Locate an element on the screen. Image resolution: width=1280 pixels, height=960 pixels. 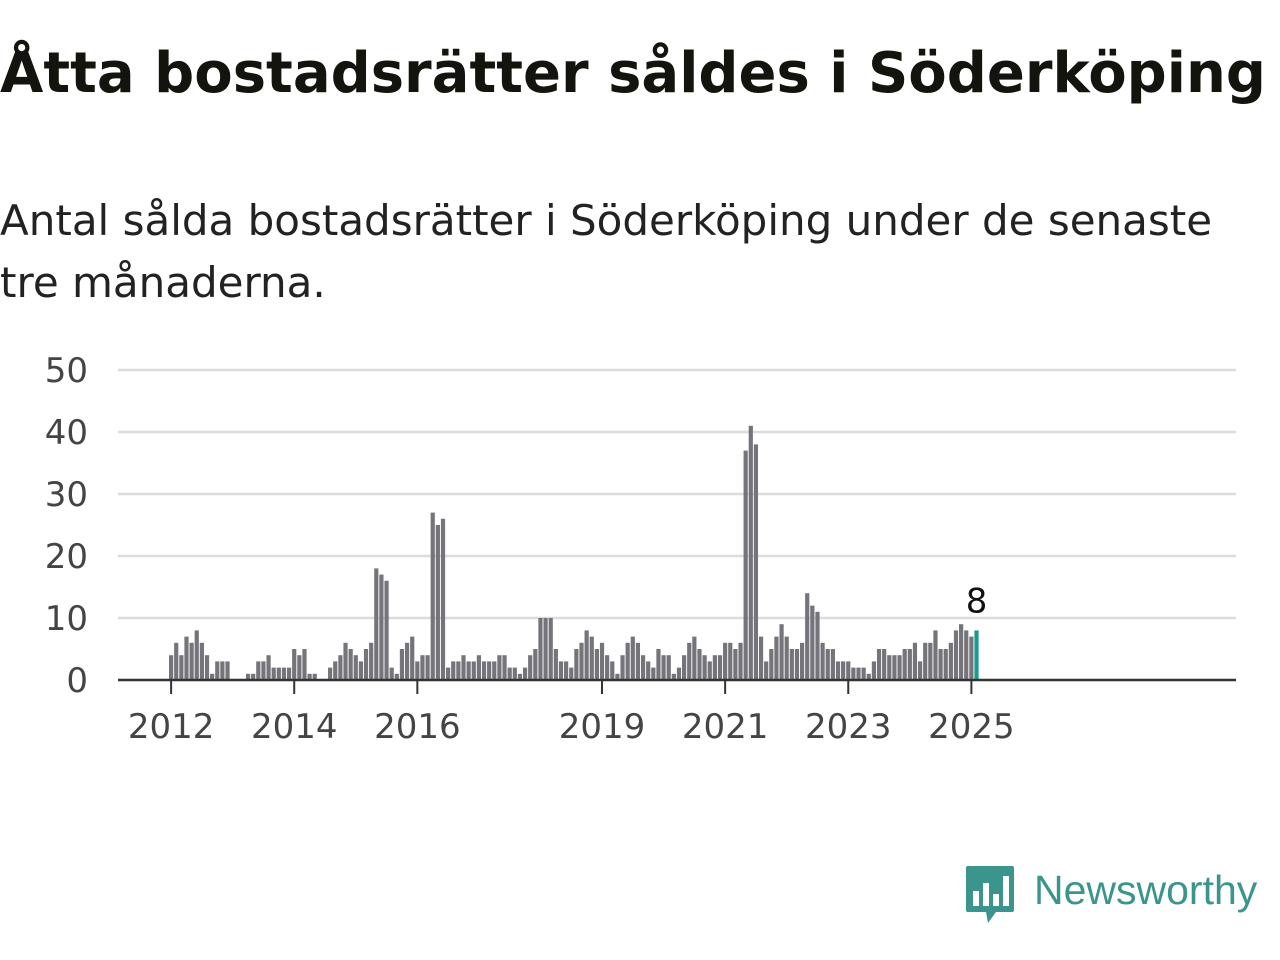
y-tick-label: 0 is located at coordinates (77, 681).